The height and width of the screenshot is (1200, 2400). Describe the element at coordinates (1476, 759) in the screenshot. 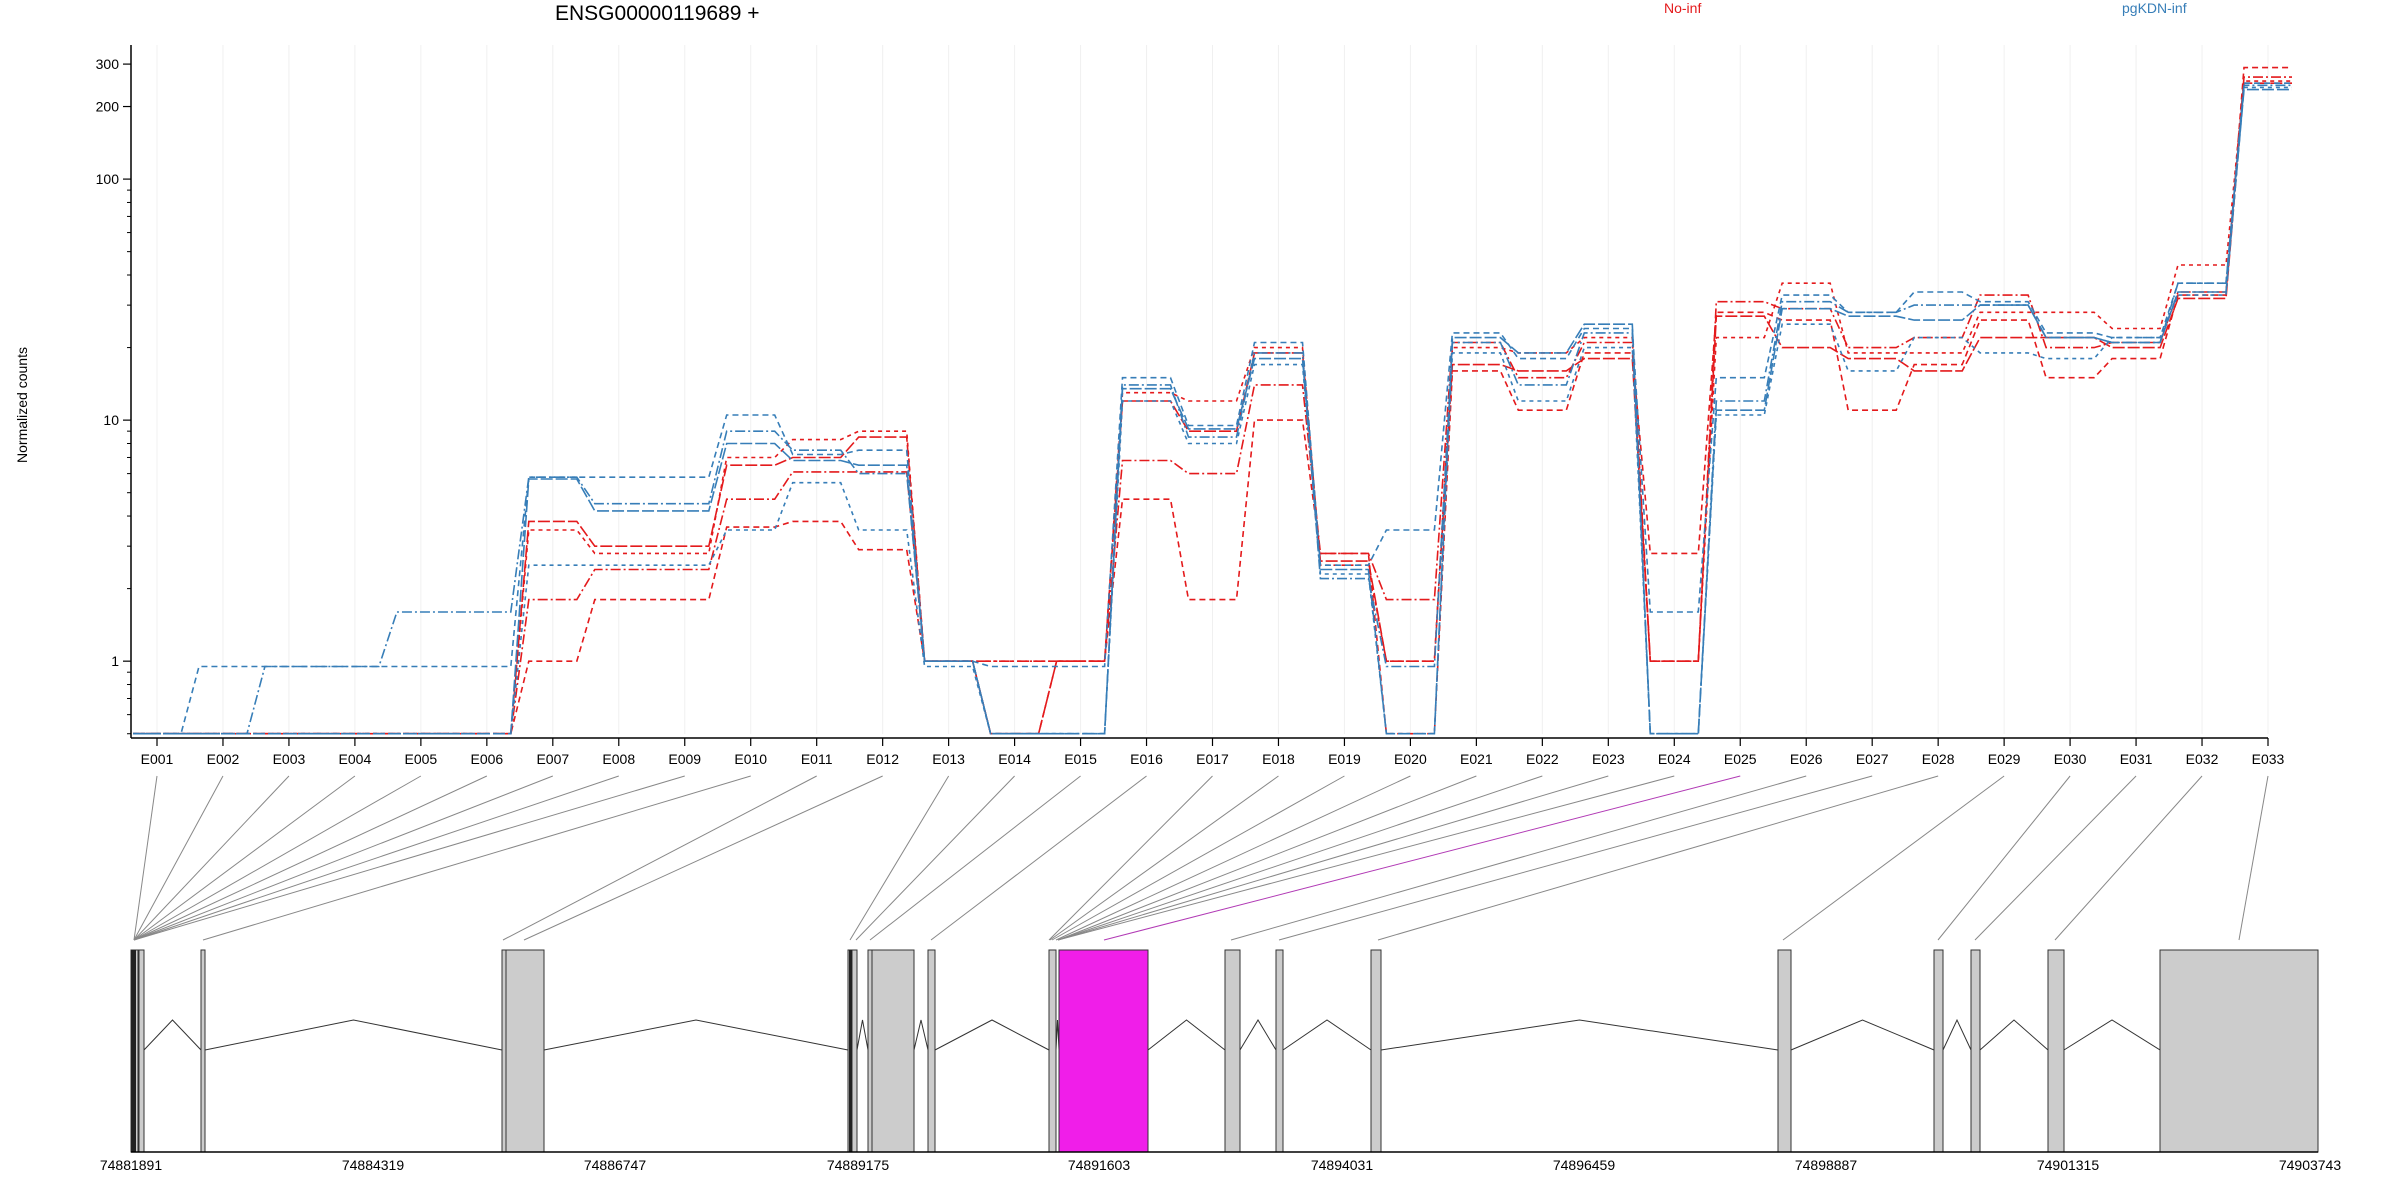

I see `x-tick-label: E021` at that location.